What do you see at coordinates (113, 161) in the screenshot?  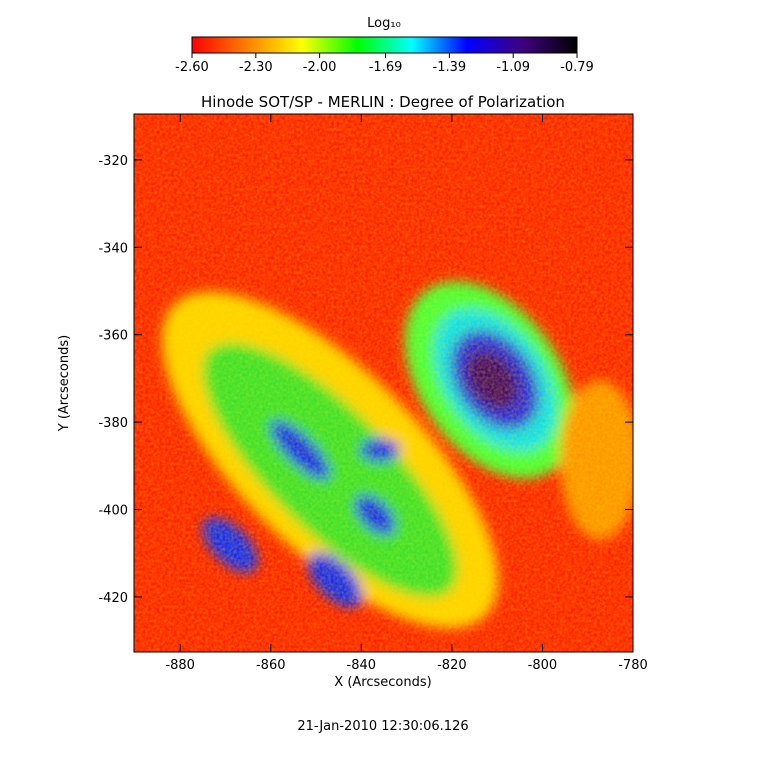 I see `y-tick-label: -320` at bounding box center [113, 161].